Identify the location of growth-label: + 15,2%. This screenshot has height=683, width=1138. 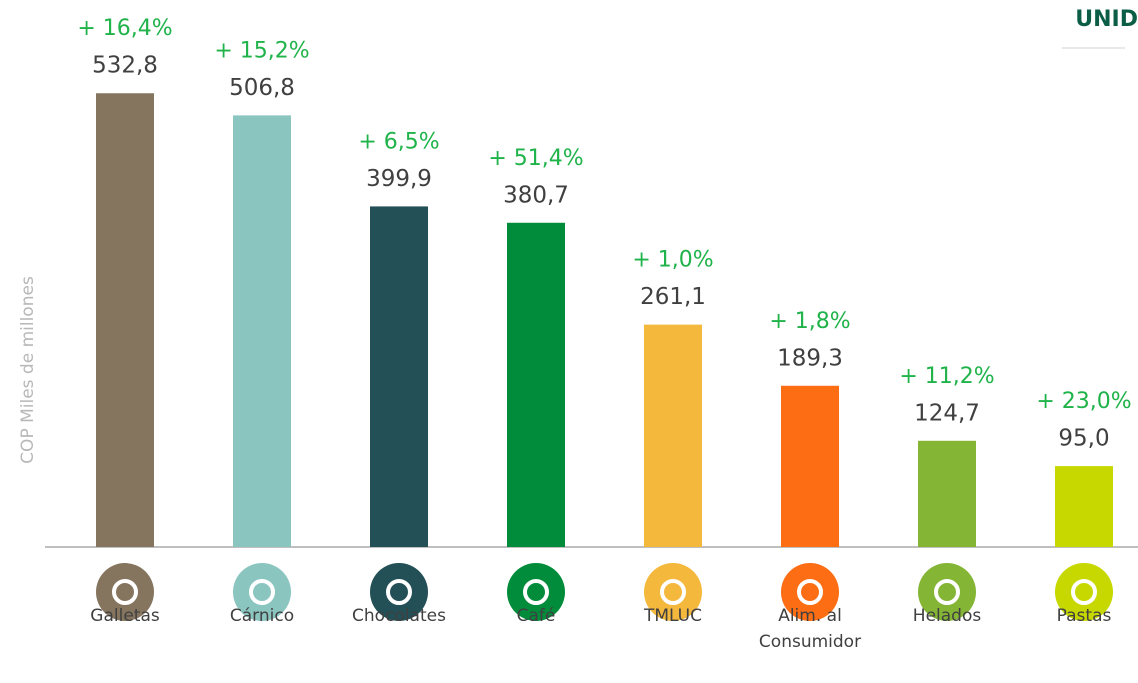
(261, 50).